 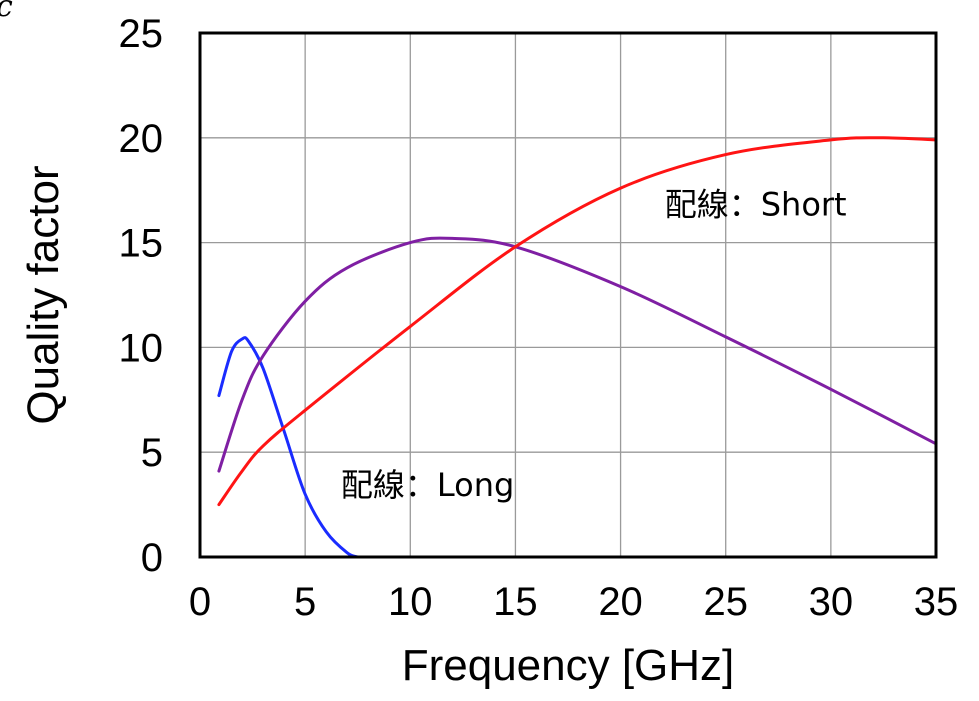 I want to click on x-tick-labels: 0 5 10 15 20 25 30 35, so click(x=573, y=602).